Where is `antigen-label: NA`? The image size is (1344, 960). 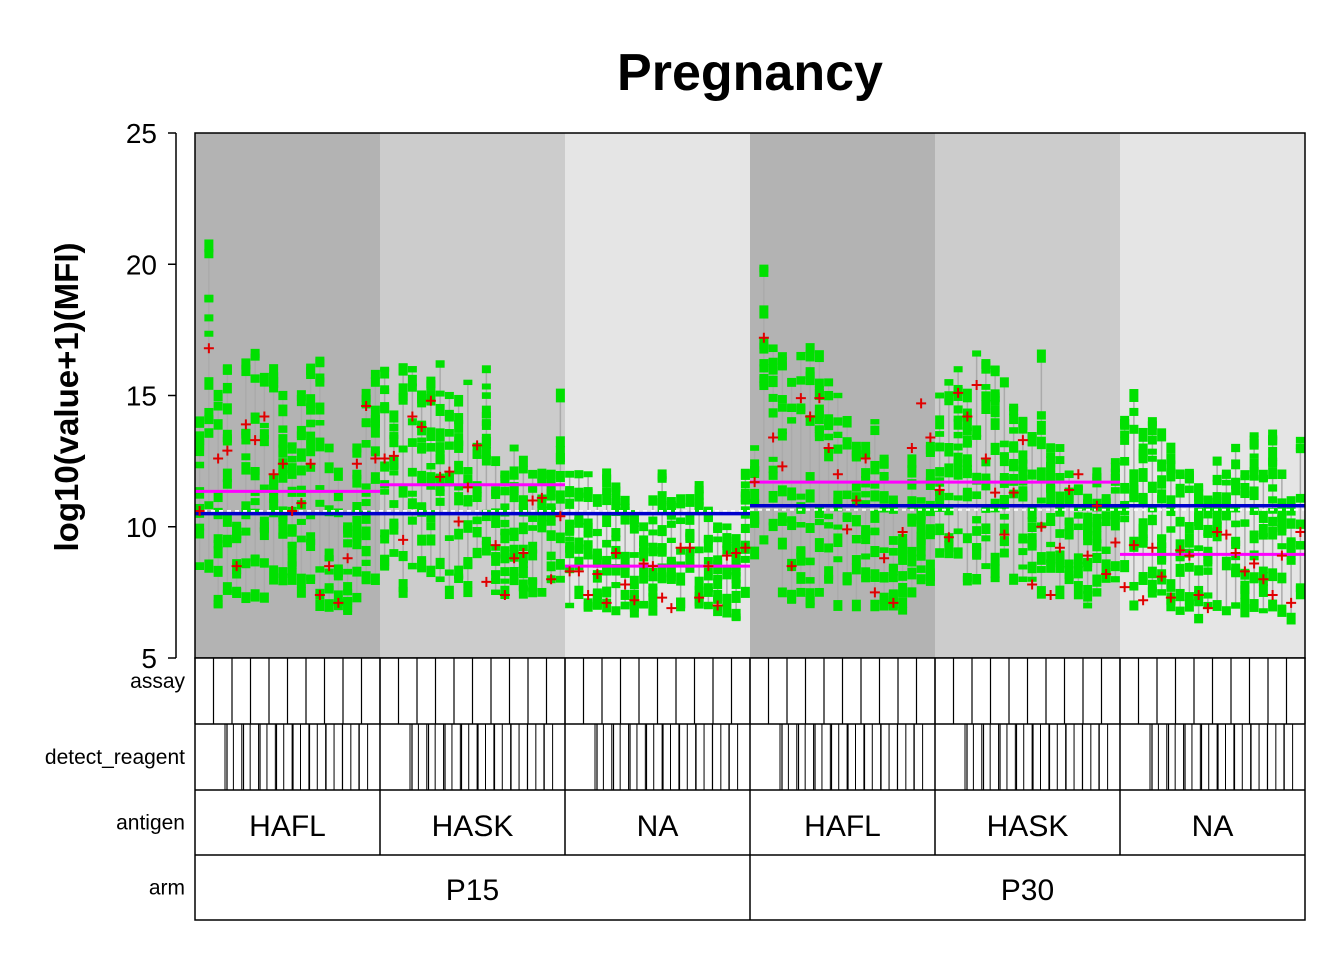
antigen-label: NA is located at coordinates (658, 826).